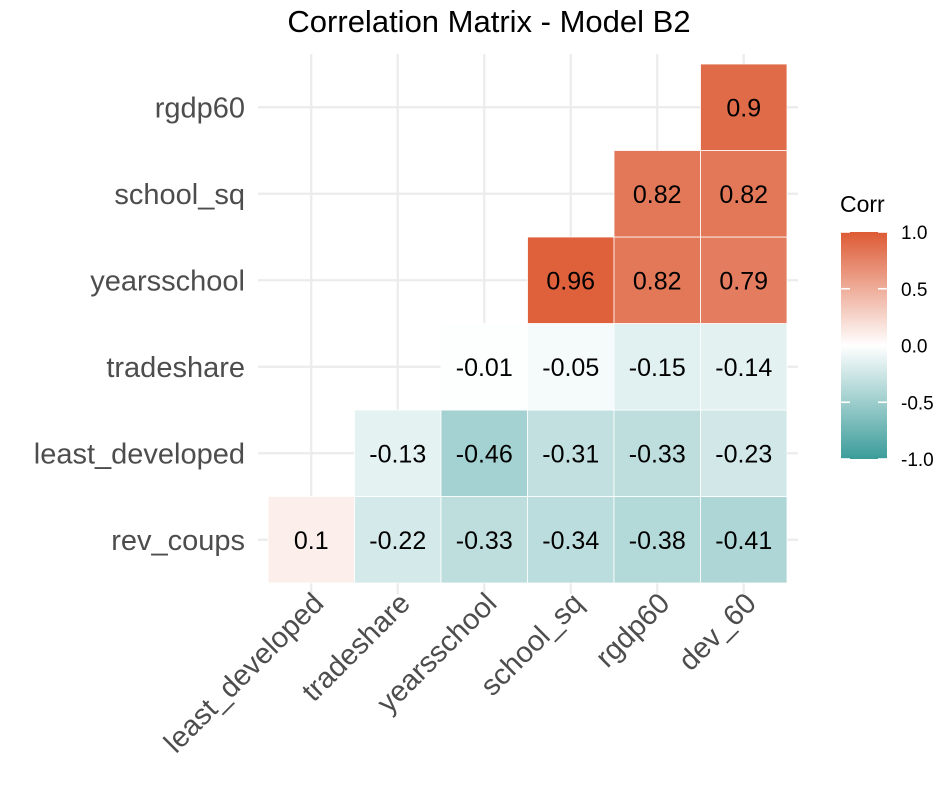 The width and height of the screenshot is (946, 794). I want to click on cell-value-label: -0.23, so click(743, 454).